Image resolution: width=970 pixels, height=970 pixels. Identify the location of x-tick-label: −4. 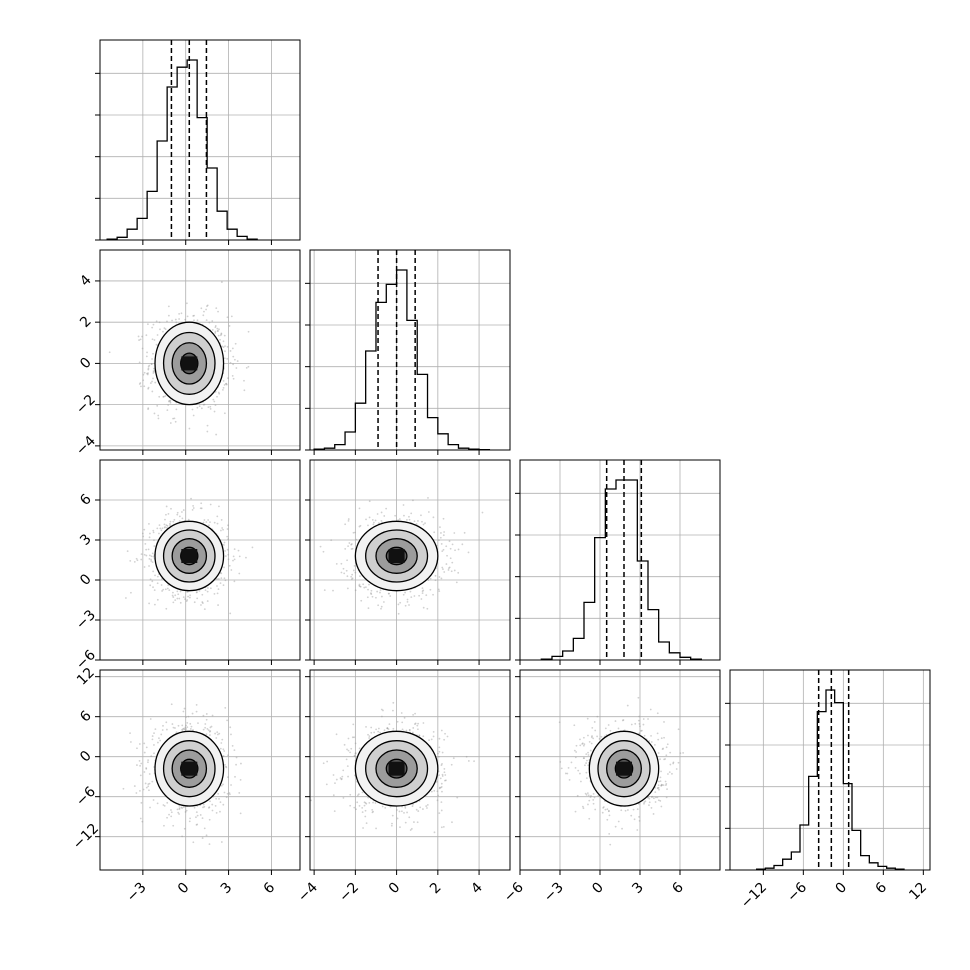
(308, 892).